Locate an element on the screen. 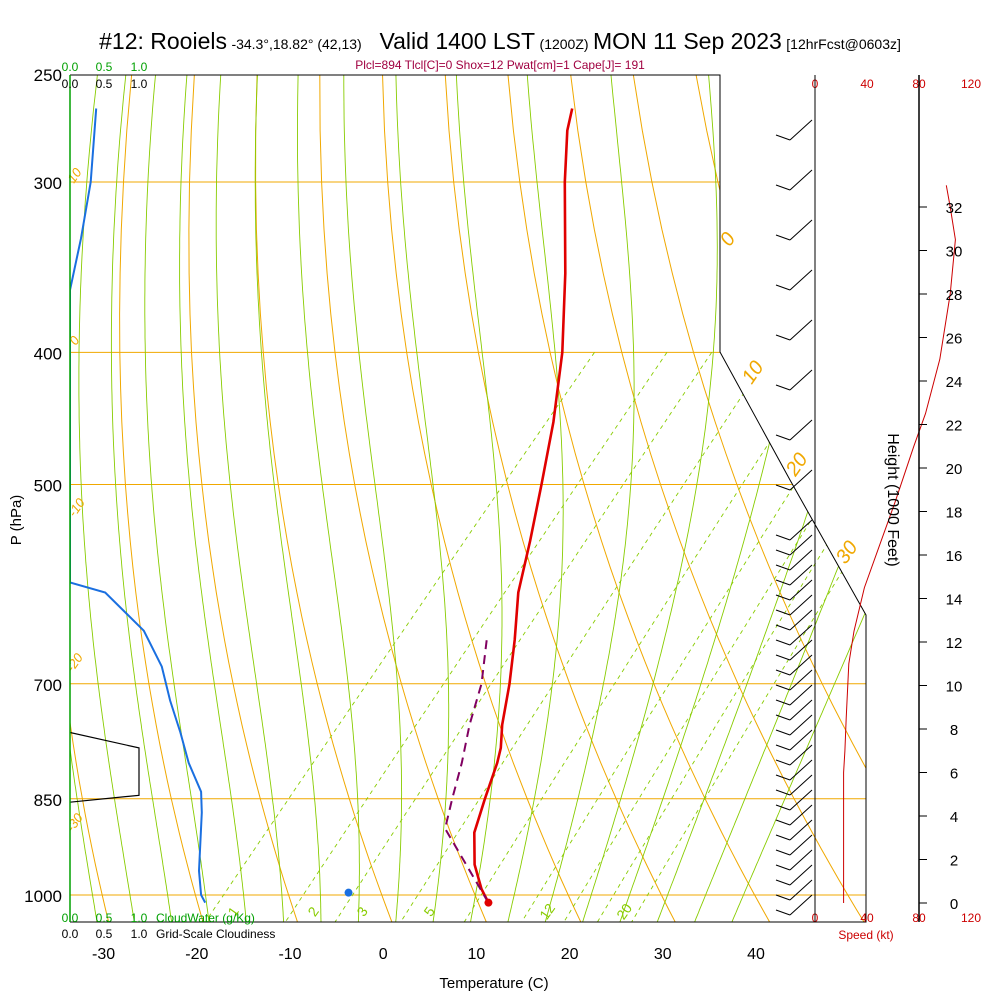 This screenshot has height=1000, width=1000. x-tick-label: 0 is located at coordinates (383, 954).